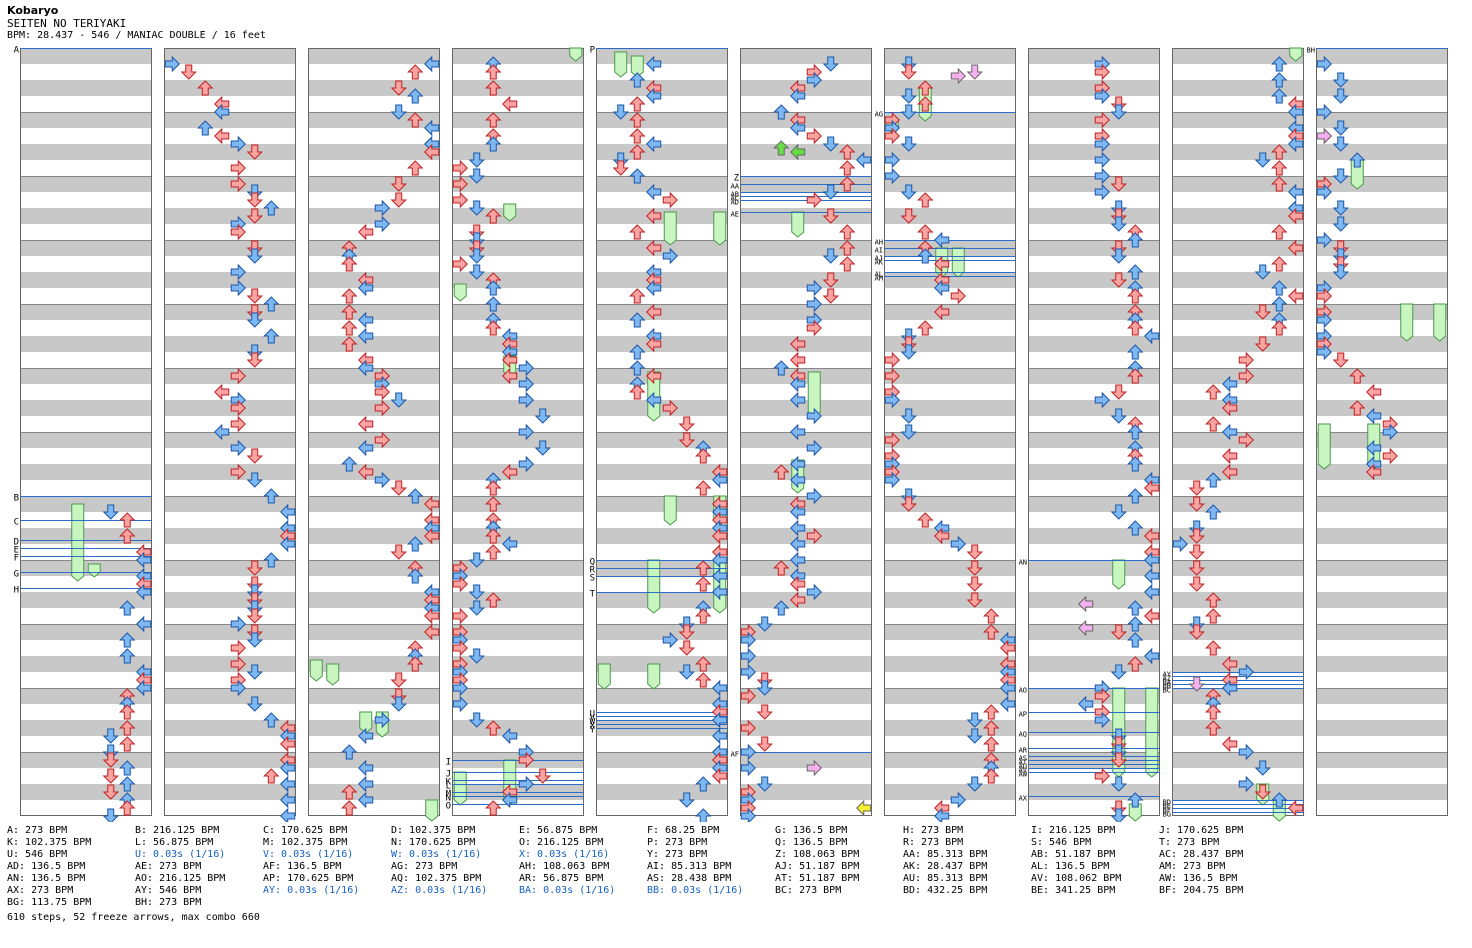 The height and width of the screenshot is (948, 1472). Describe the element at coordinates (1167, 675) in the screenshot. I see `bpm-marker-label: AY` at that location.